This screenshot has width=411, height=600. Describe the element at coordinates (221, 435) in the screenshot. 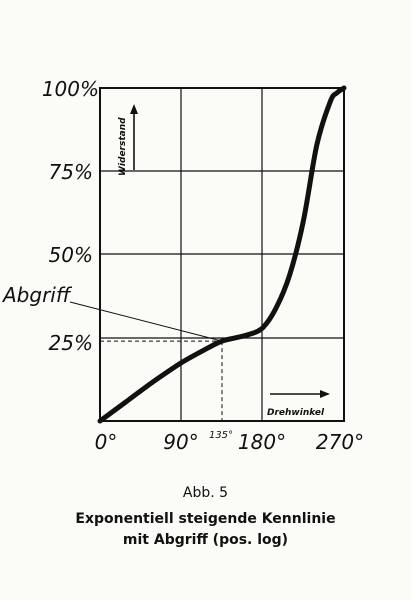

I see `tap-x-tick-label: 135°` at that location.